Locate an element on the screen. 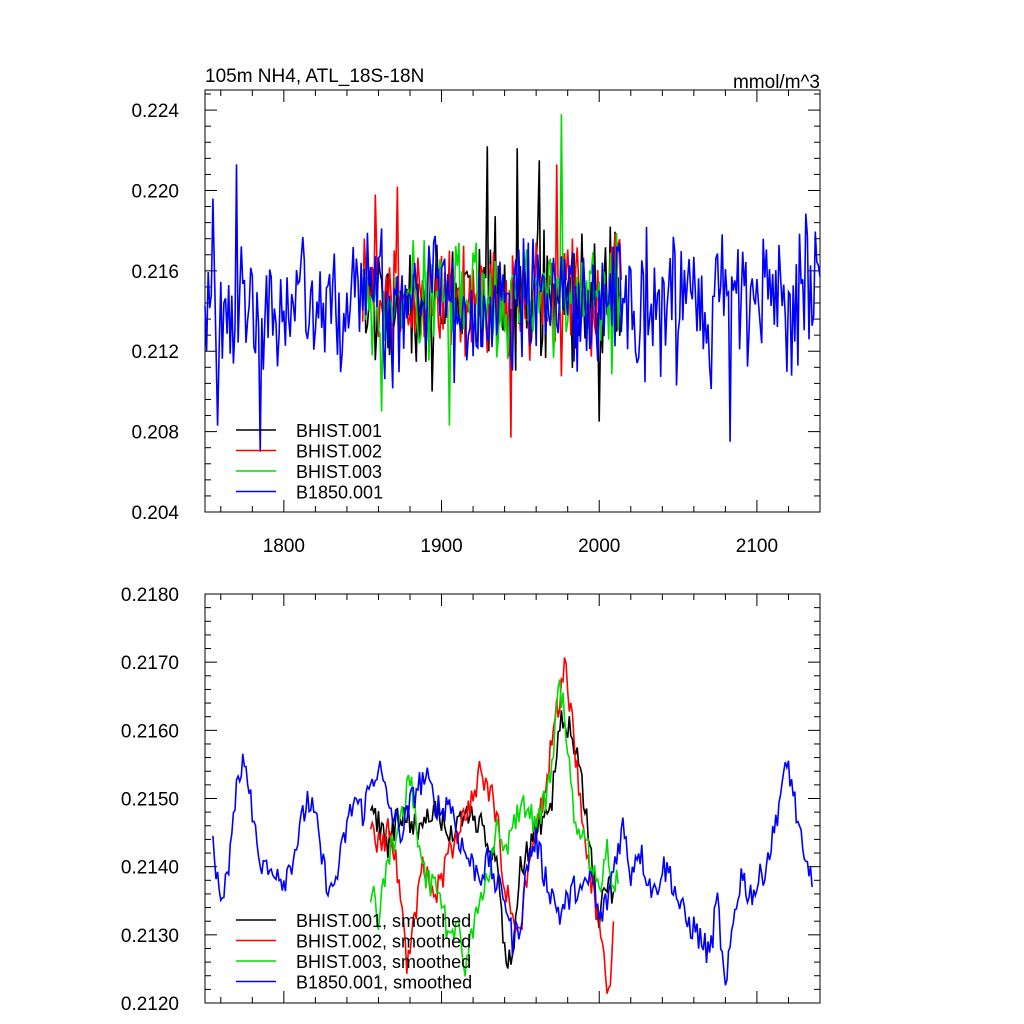  series-line-bhist-003-smoothed is located at coordinates (494, 828).